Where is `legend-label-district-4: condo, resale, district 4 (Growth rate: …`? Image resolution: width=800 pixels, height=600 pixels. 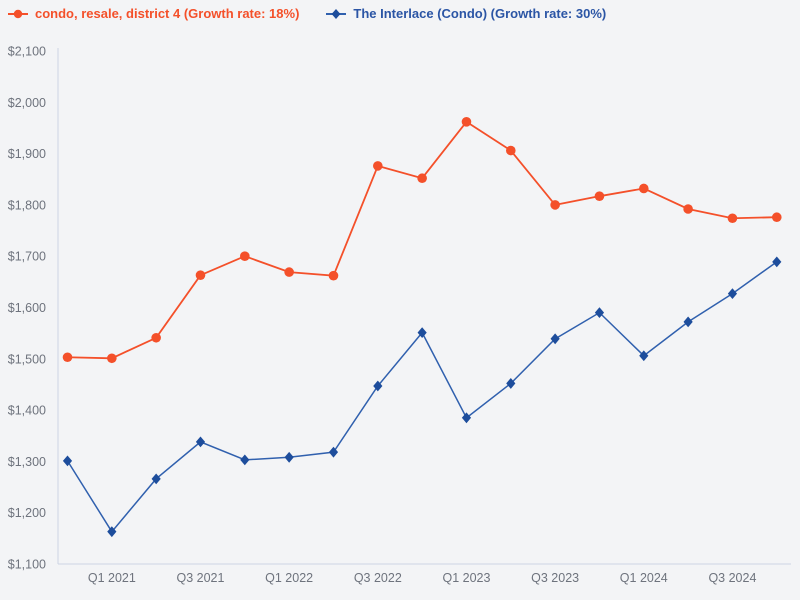 legend-label-district-4: condo, resale, district 4 (Growth rate: … is located at coordinates (167, 13).